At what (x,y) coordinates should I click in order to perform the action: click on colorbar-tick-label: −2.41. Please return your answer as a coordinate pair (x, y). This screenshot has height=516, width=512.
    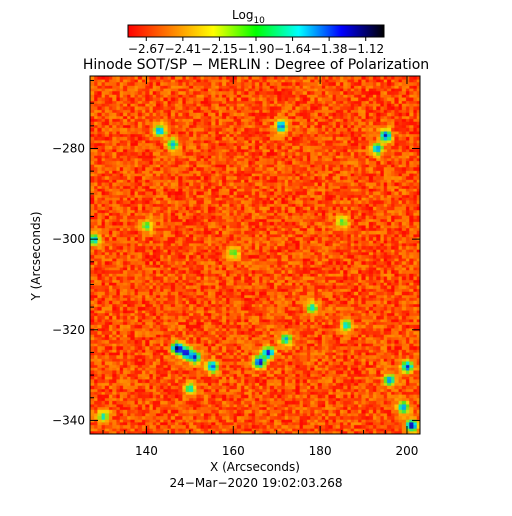
    Looking at the image, I should click on (182, 49).